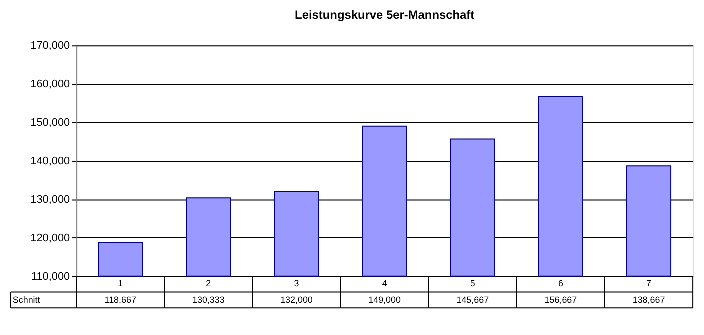  I want to click on x-tick-label: 5, so click(473, 283).